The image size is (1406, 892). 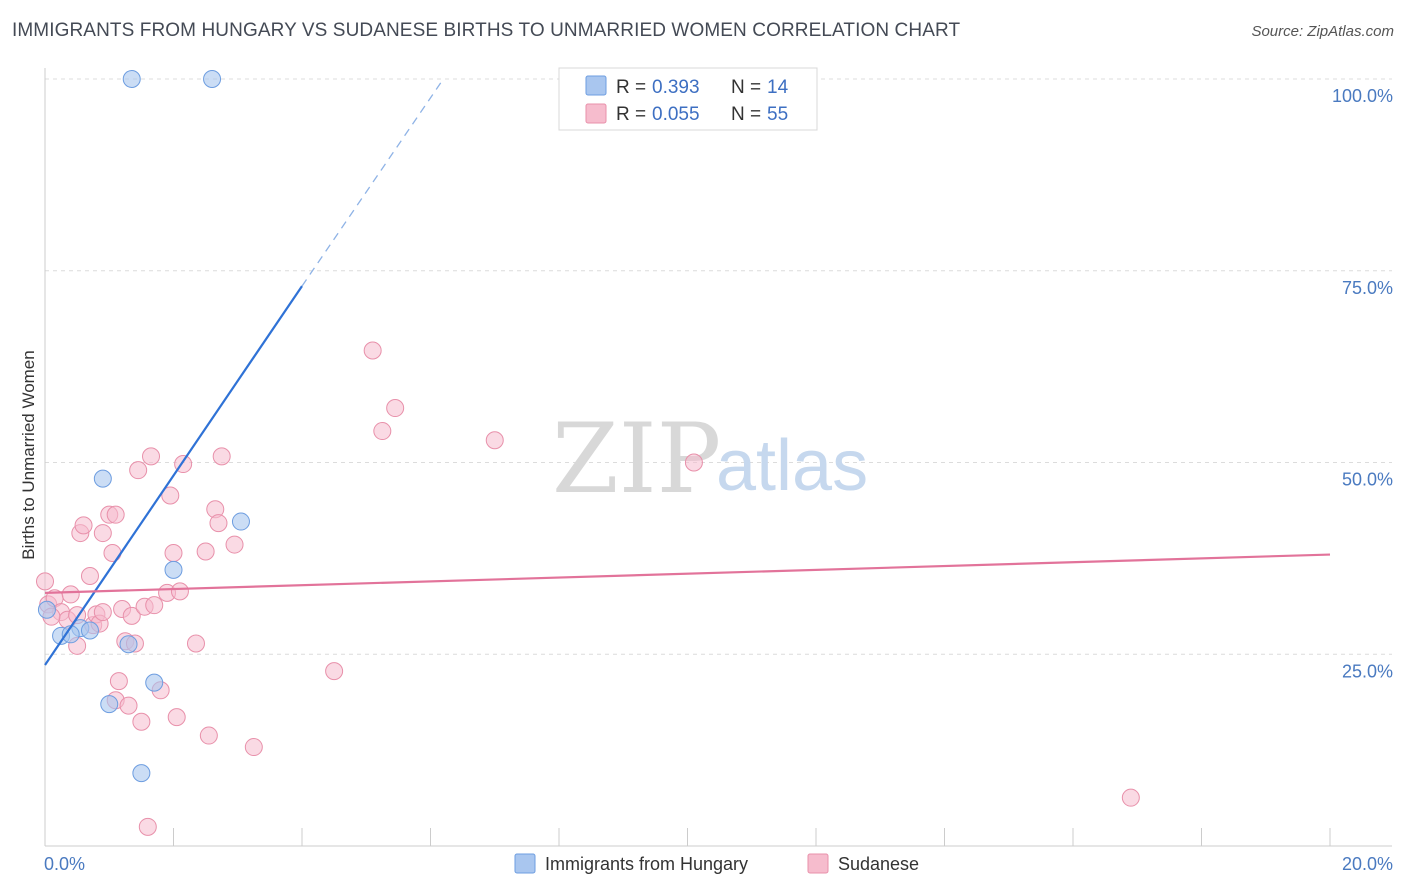 What do you see at coordinates (372, 182) in the screenshot?
I see `hungary-trend-extension` at bounding box center [372, 182].